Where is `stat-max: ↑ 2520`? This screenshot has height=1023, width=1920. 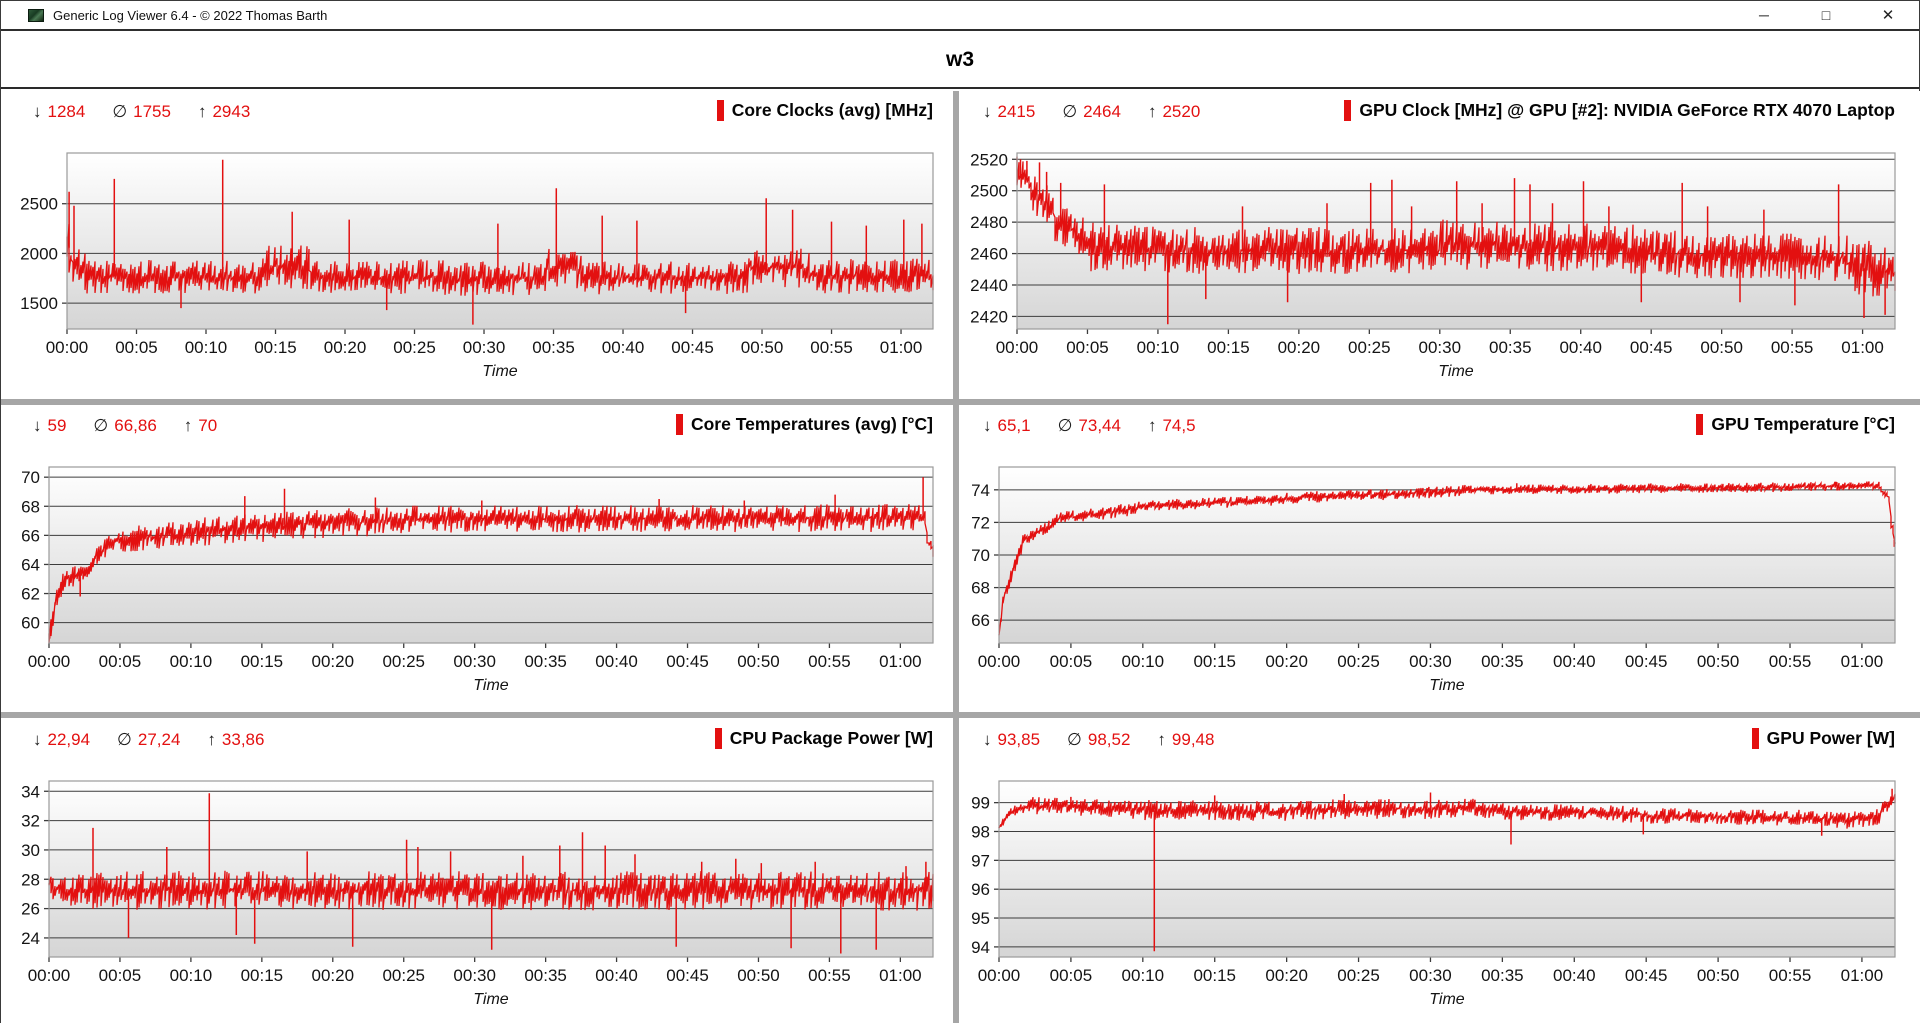
stat-max: ↑ 2520 is located at coordinates (1174, 112).